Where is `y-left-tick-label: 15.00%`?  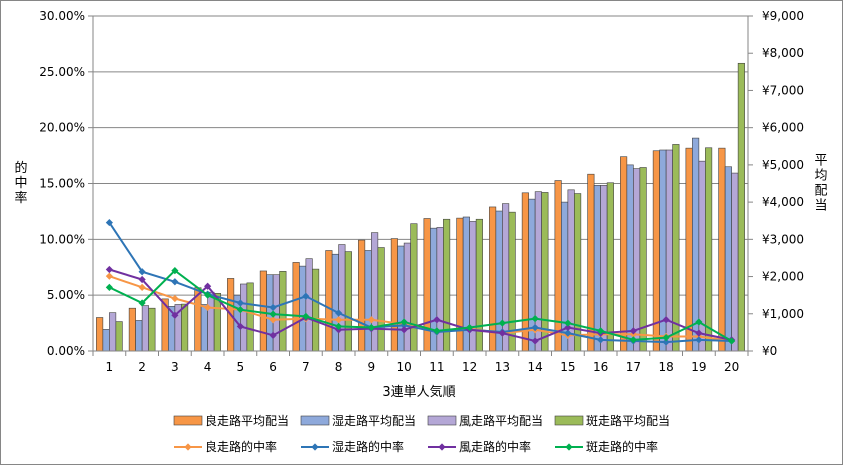
y-left-tick-label: 15.00% is located at coordinates (62, 184).